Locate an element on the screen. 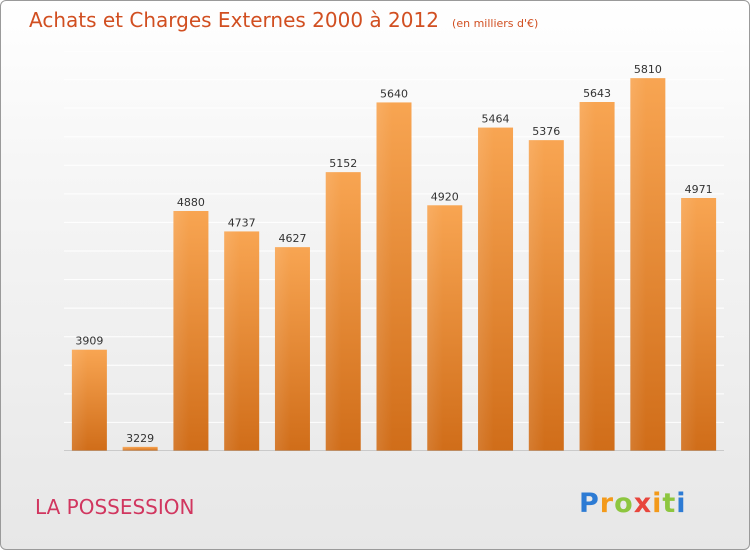 The width and height of the screenshot is (750, 550). data-label: 5643 is located at coordinates (597, 93).